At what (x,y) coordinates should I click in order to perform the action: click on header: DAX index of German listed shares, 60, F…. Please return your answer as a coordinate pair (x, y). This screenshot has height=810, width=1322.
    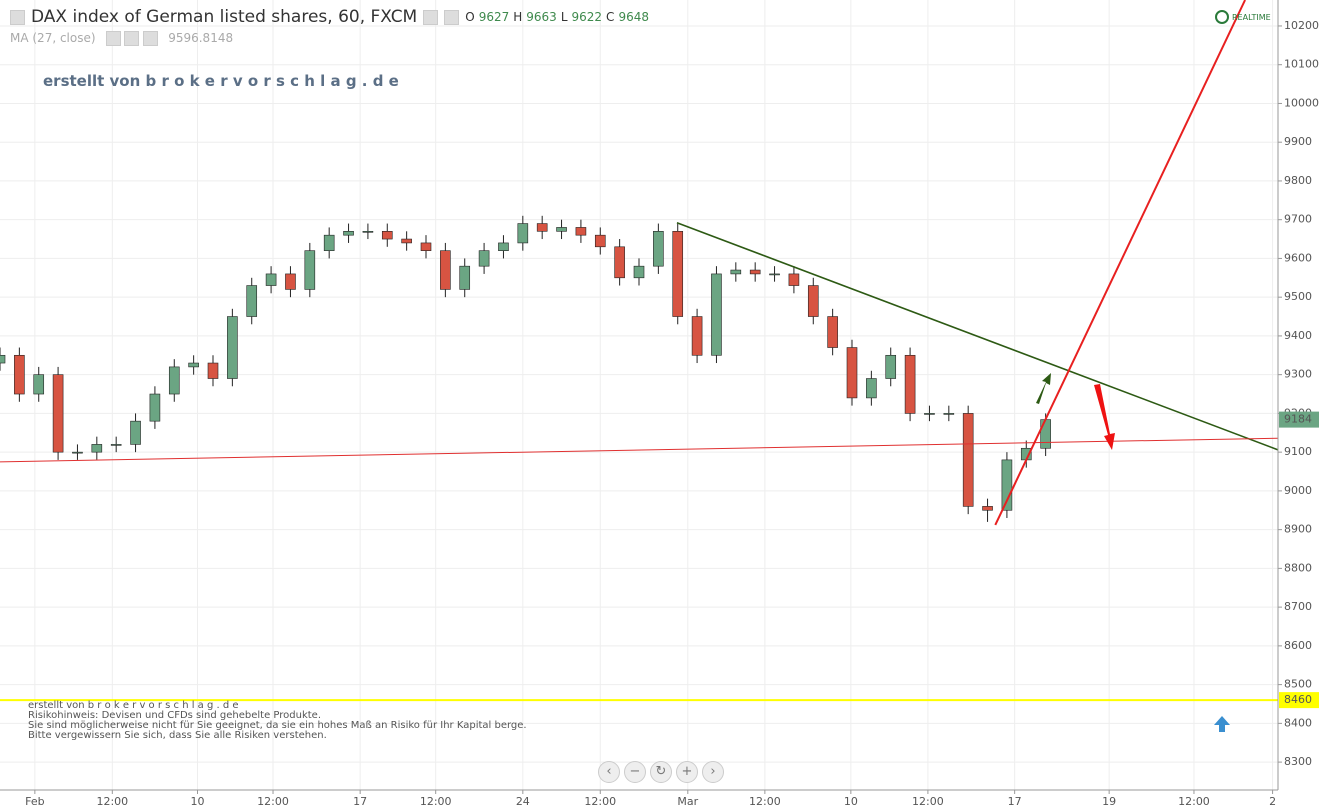
    Looking at the image, I should click on (329, 17).